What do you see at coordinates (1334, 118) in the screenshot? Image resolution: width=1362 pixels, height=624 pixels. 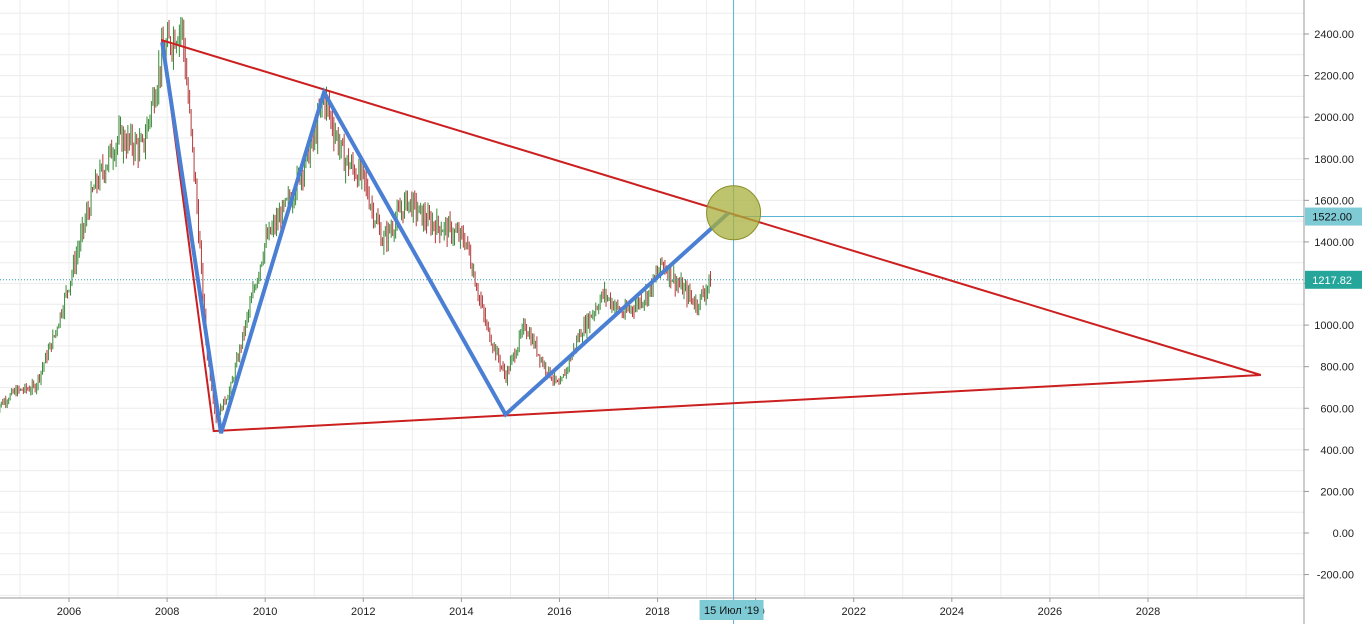 I see `y-tick-label: 2000.00` at bounding box center [1334, 118].